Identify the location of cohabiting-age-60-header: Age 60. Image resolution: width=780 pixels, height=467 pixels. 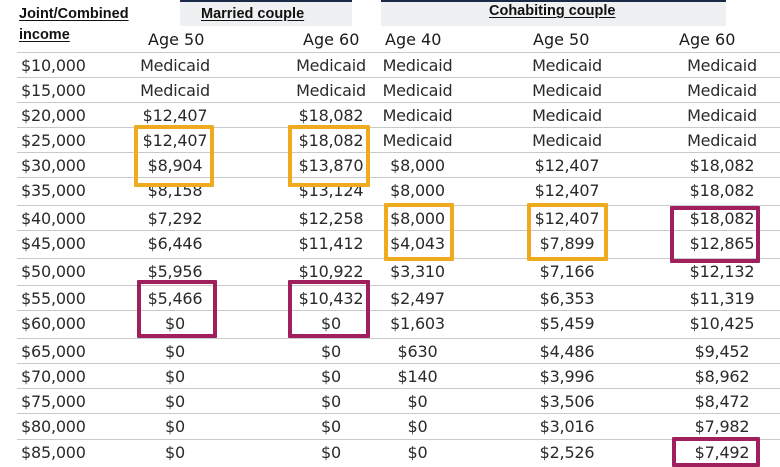
(707, 39).